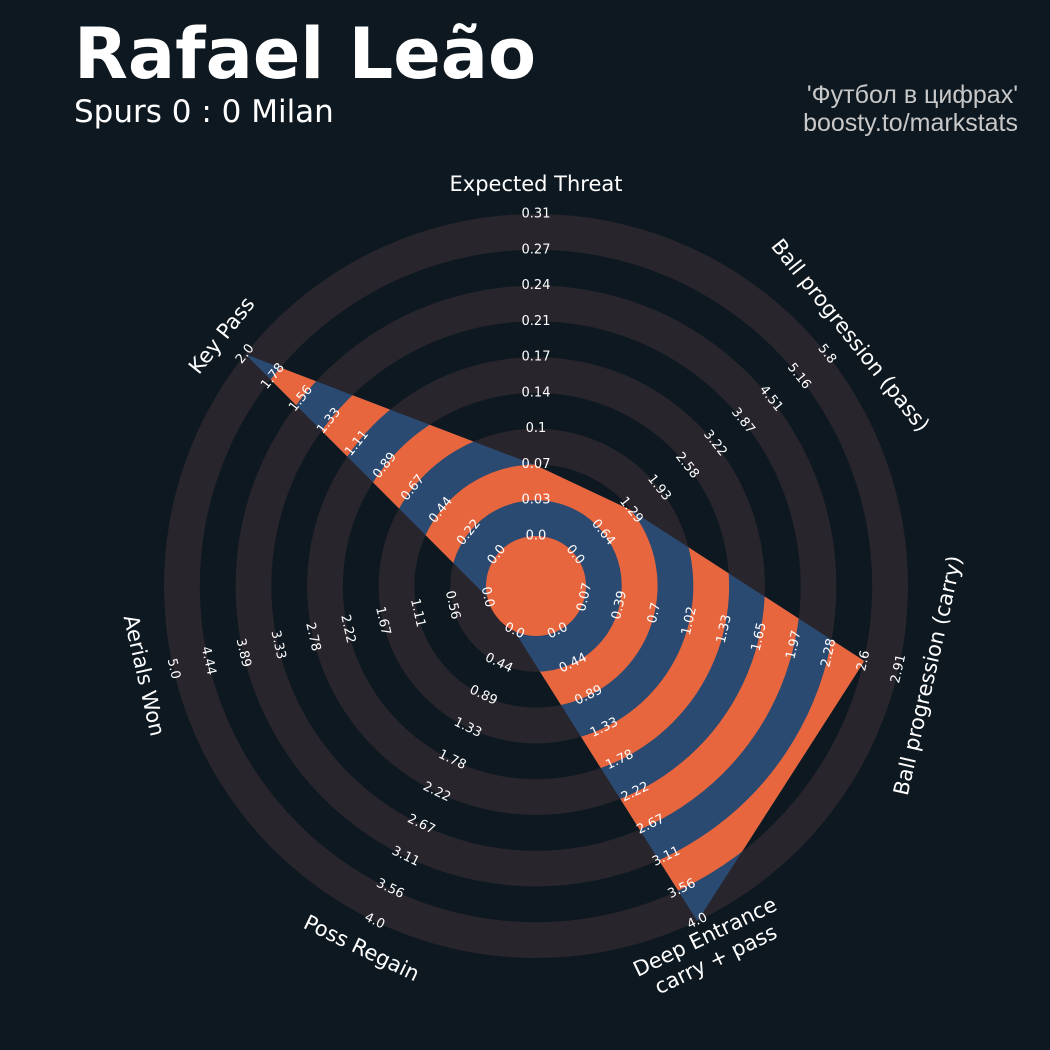  Describe the element at coordinates (536, 249) in the screenshot. I see `tick-label: 0.27` at that location.